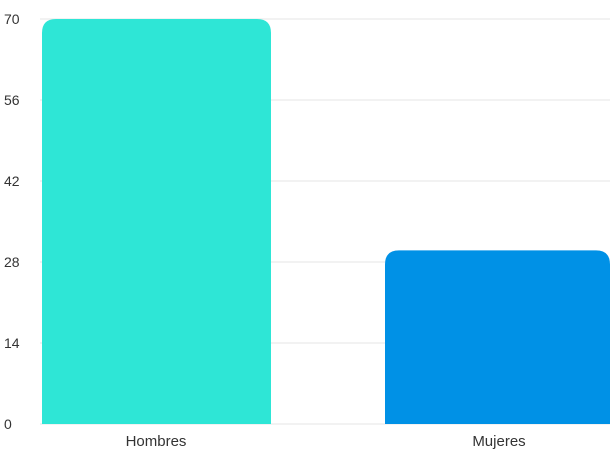 The image size is (610, 452). Describe the element at coordinates (12, 343) in the screenshot. I see `y-tick-label: 14` at that location.